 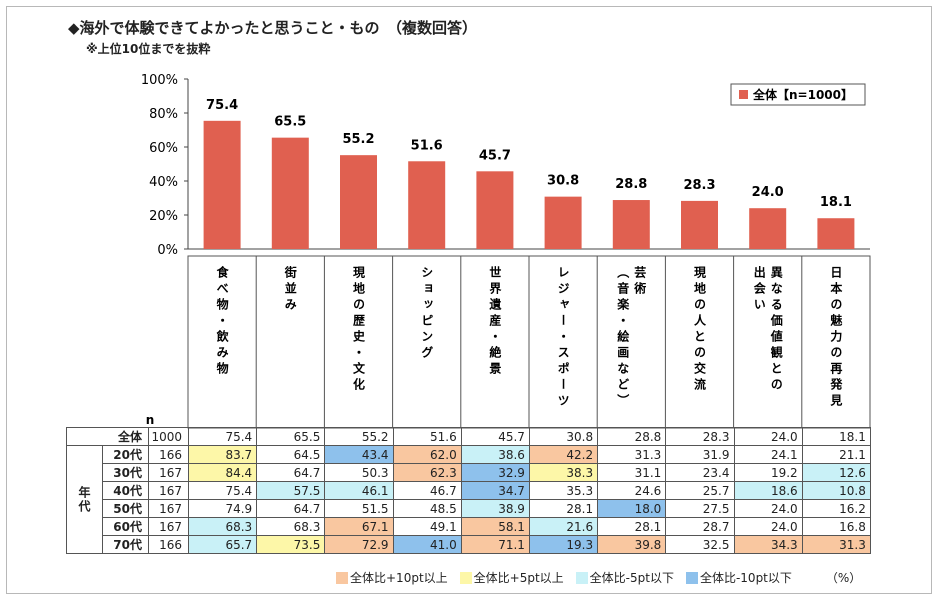 I want to click on table-cell: 62.3, so click(x=427, y=472).